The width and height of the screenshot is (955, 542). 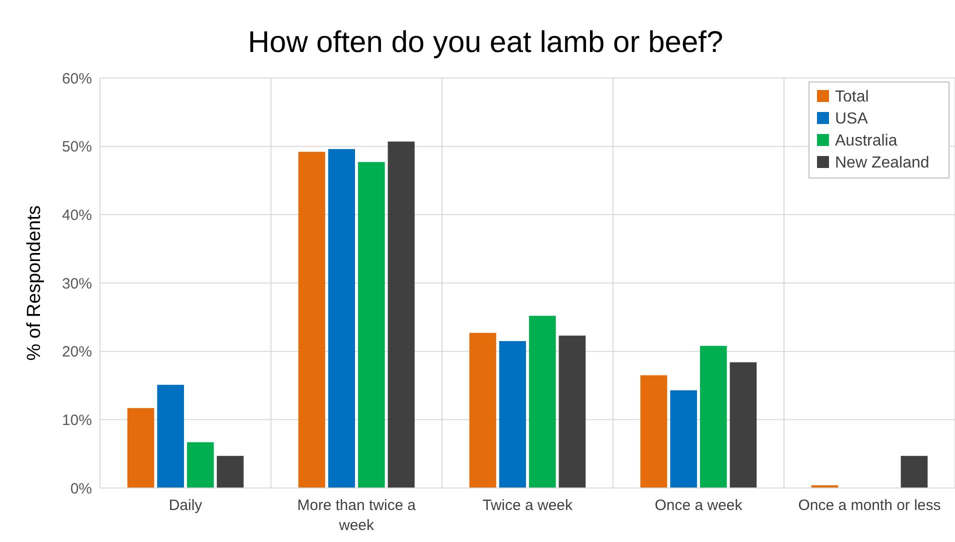 What do you see at coordinates (77, 79) in the screenshot?
I see `y-tick-label: 60%` at bounding box center [77, 79].